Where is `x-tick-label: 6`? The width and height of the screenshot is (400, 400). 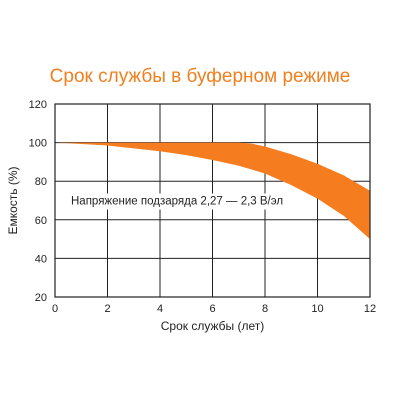 x-tick-label: 6 is located at coordinates (212, 309).